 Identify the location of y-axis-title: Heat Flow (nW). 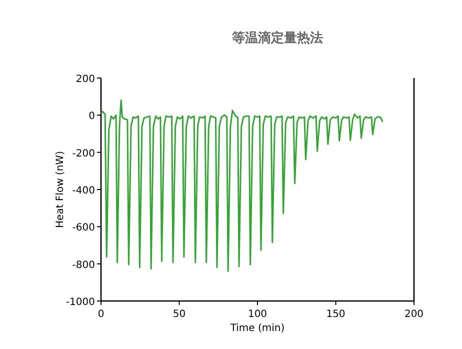
(60, 189).